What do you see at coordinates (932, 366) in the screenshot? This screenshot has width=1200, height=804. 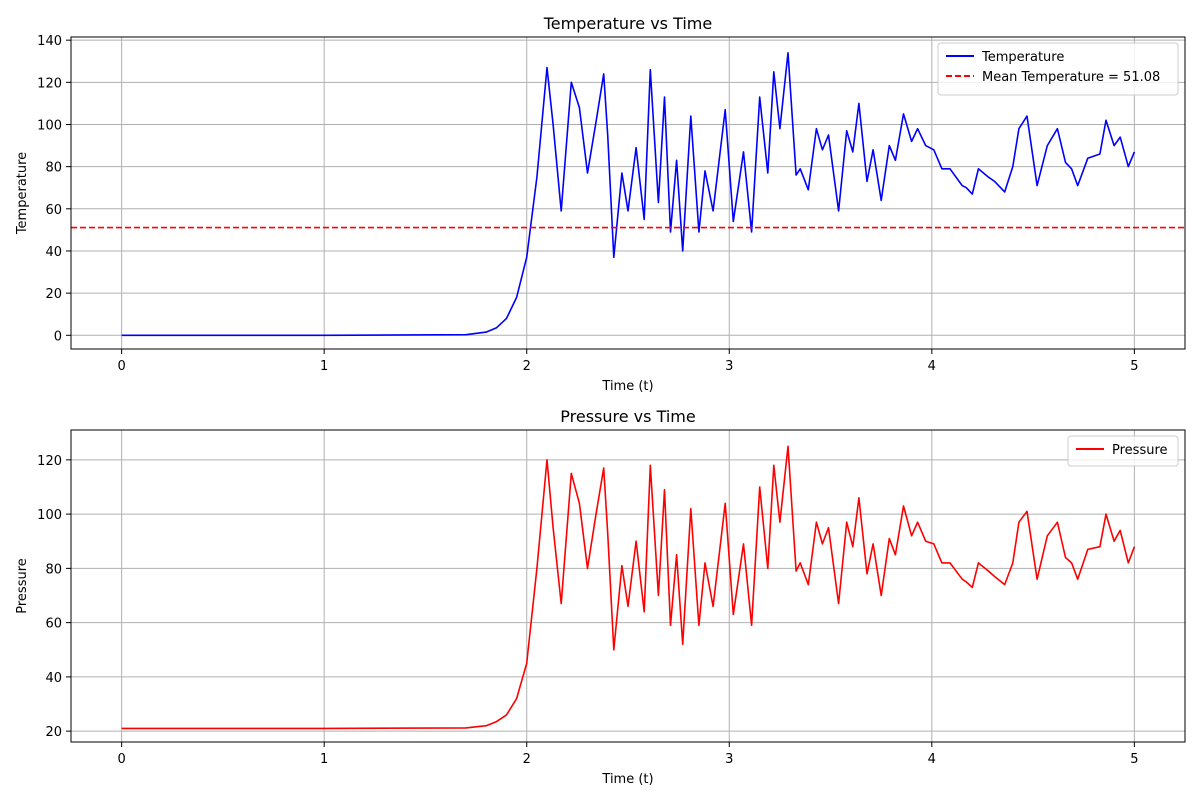 I see `temperature-x-tick-label: 4` at bounding box center [932, 366].